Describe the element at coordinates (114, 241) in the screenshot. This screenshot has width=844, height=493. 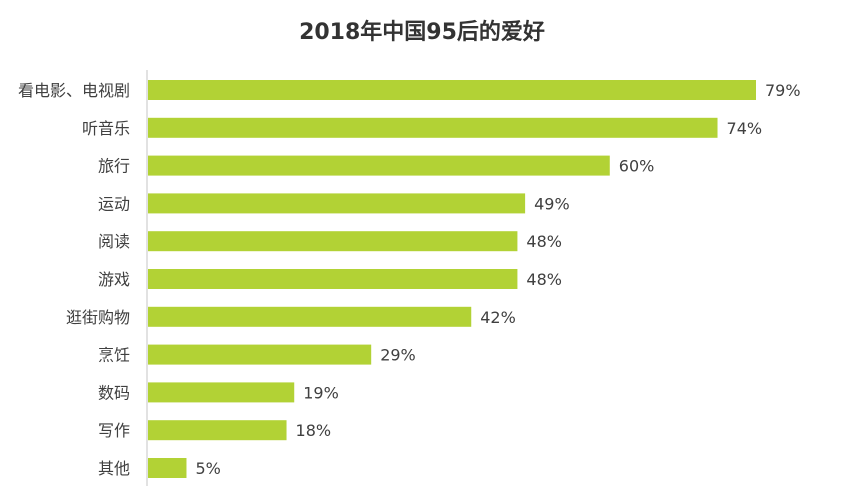
I see `category-label: 阅读` at that location.